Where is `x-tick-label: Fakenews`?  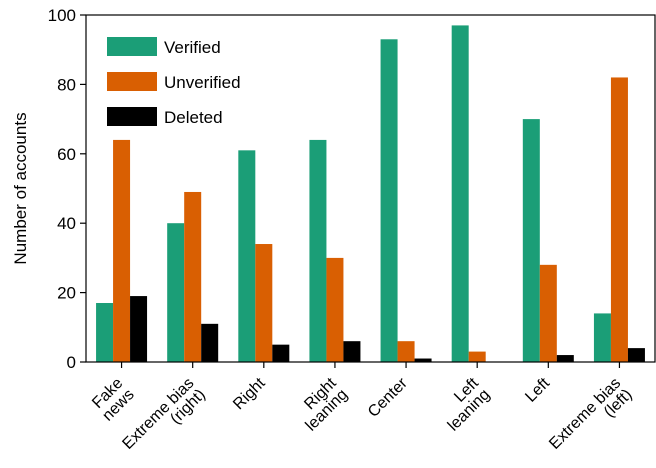
x-tick-label: Fakenews is located at coordinates (113, 400).